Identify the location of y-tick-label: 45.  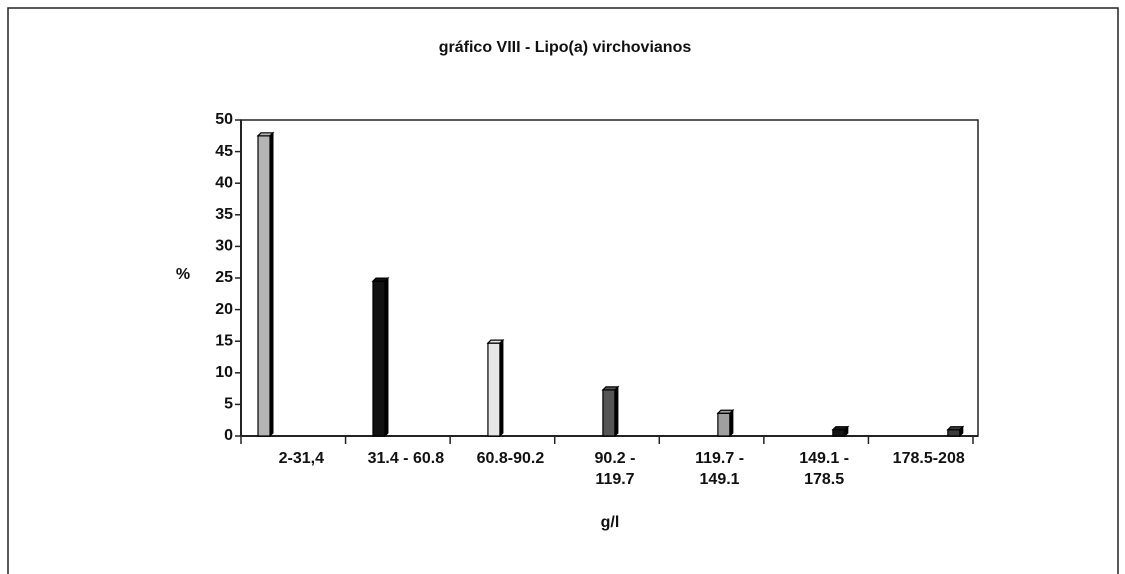
(224, 151).